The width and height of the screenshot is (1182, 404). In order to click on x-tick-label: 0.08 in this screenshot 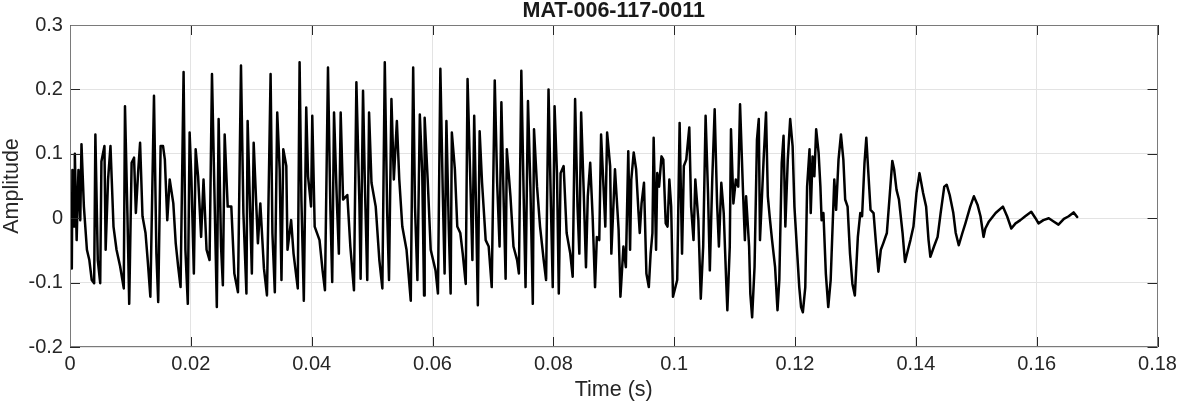, I will do `click(553, 362)`.